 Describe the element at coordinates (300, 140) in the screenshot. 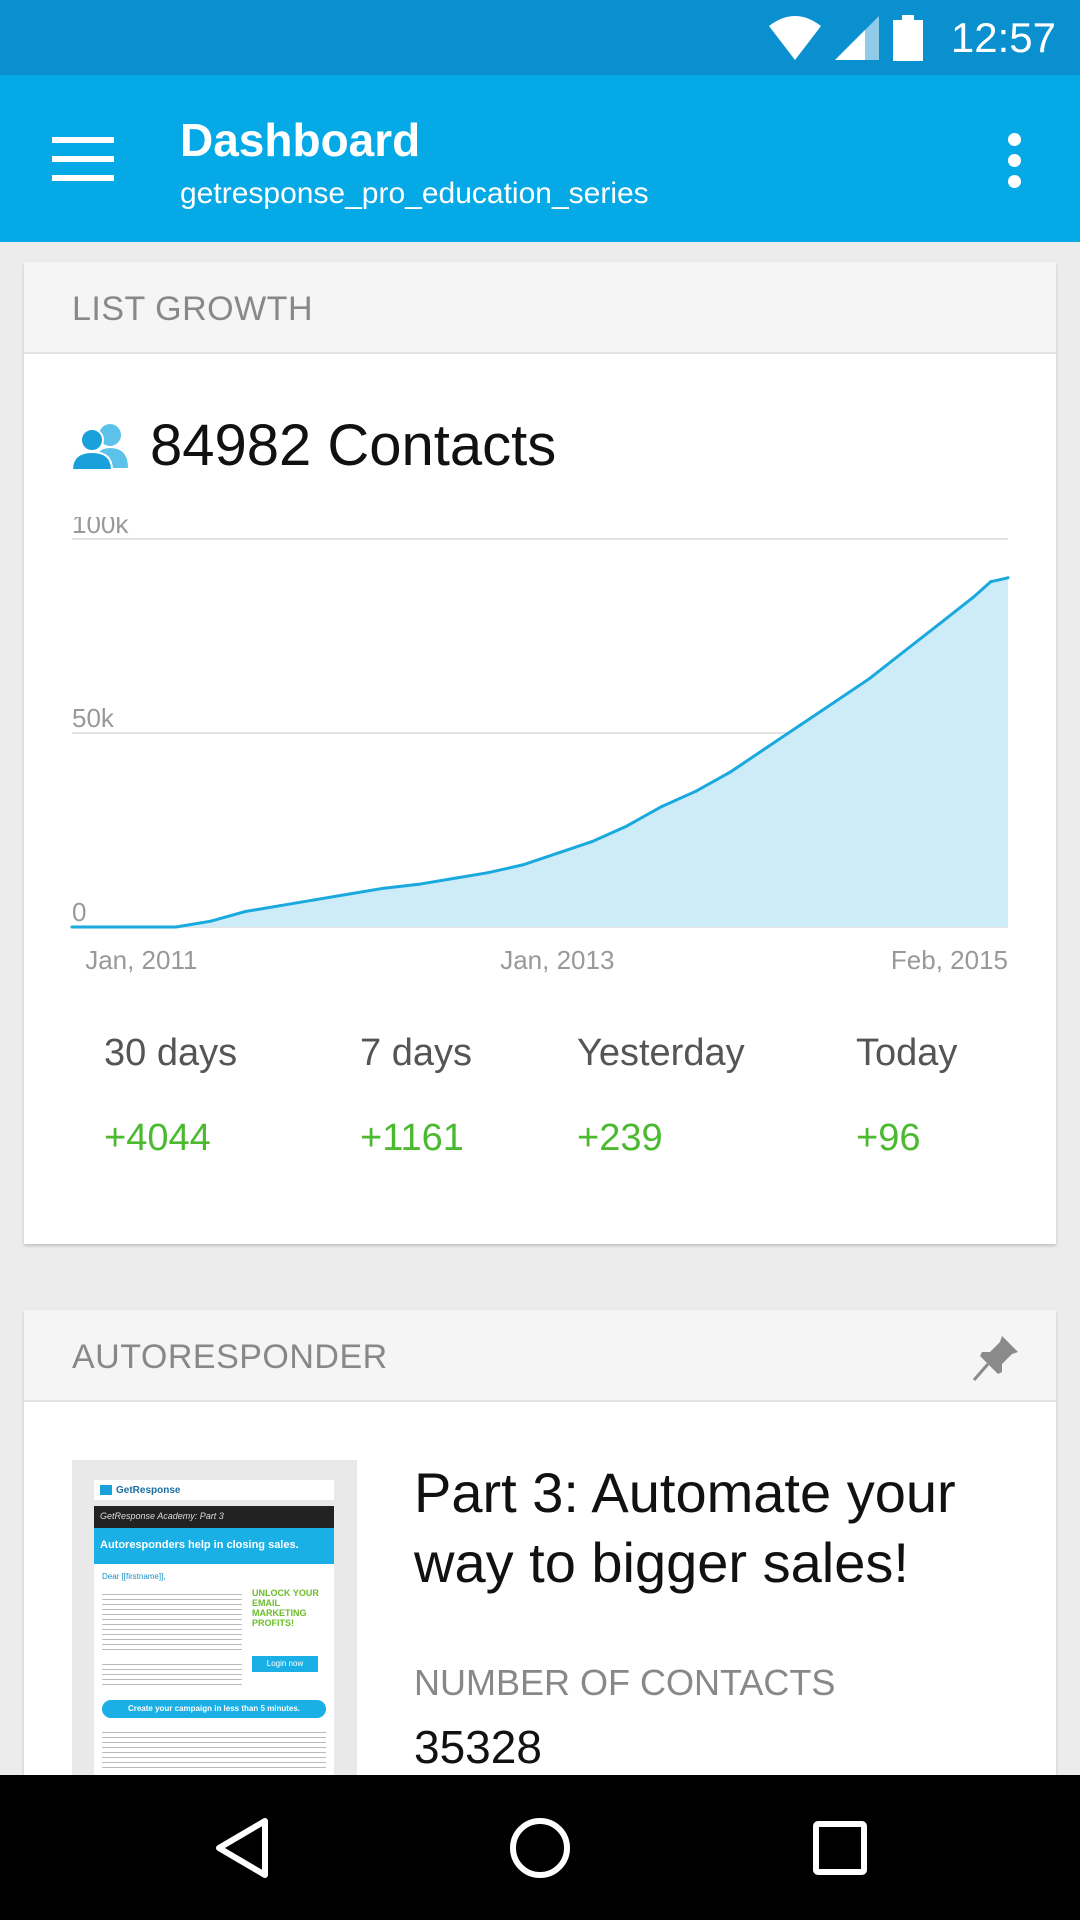

I see `page-title: Dashboard` at that location.